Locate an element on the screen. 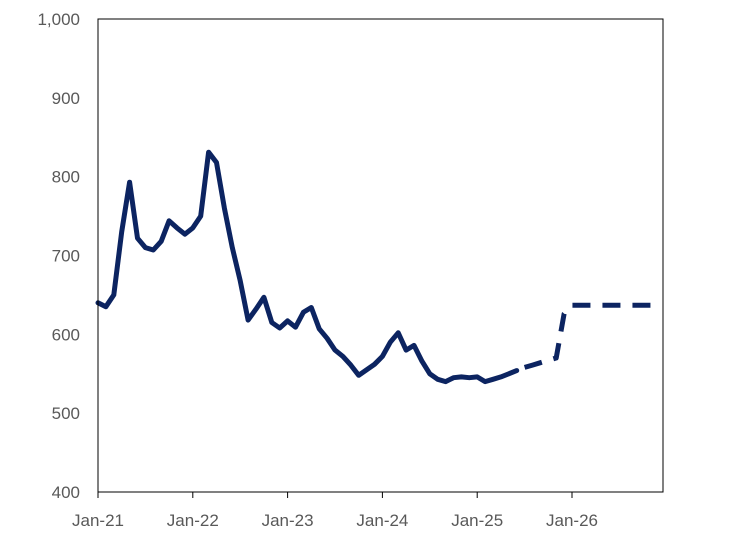 This screenshot has width=738, height=548. x-tick-label: Jan-24 is located at coordinates (382, 520).